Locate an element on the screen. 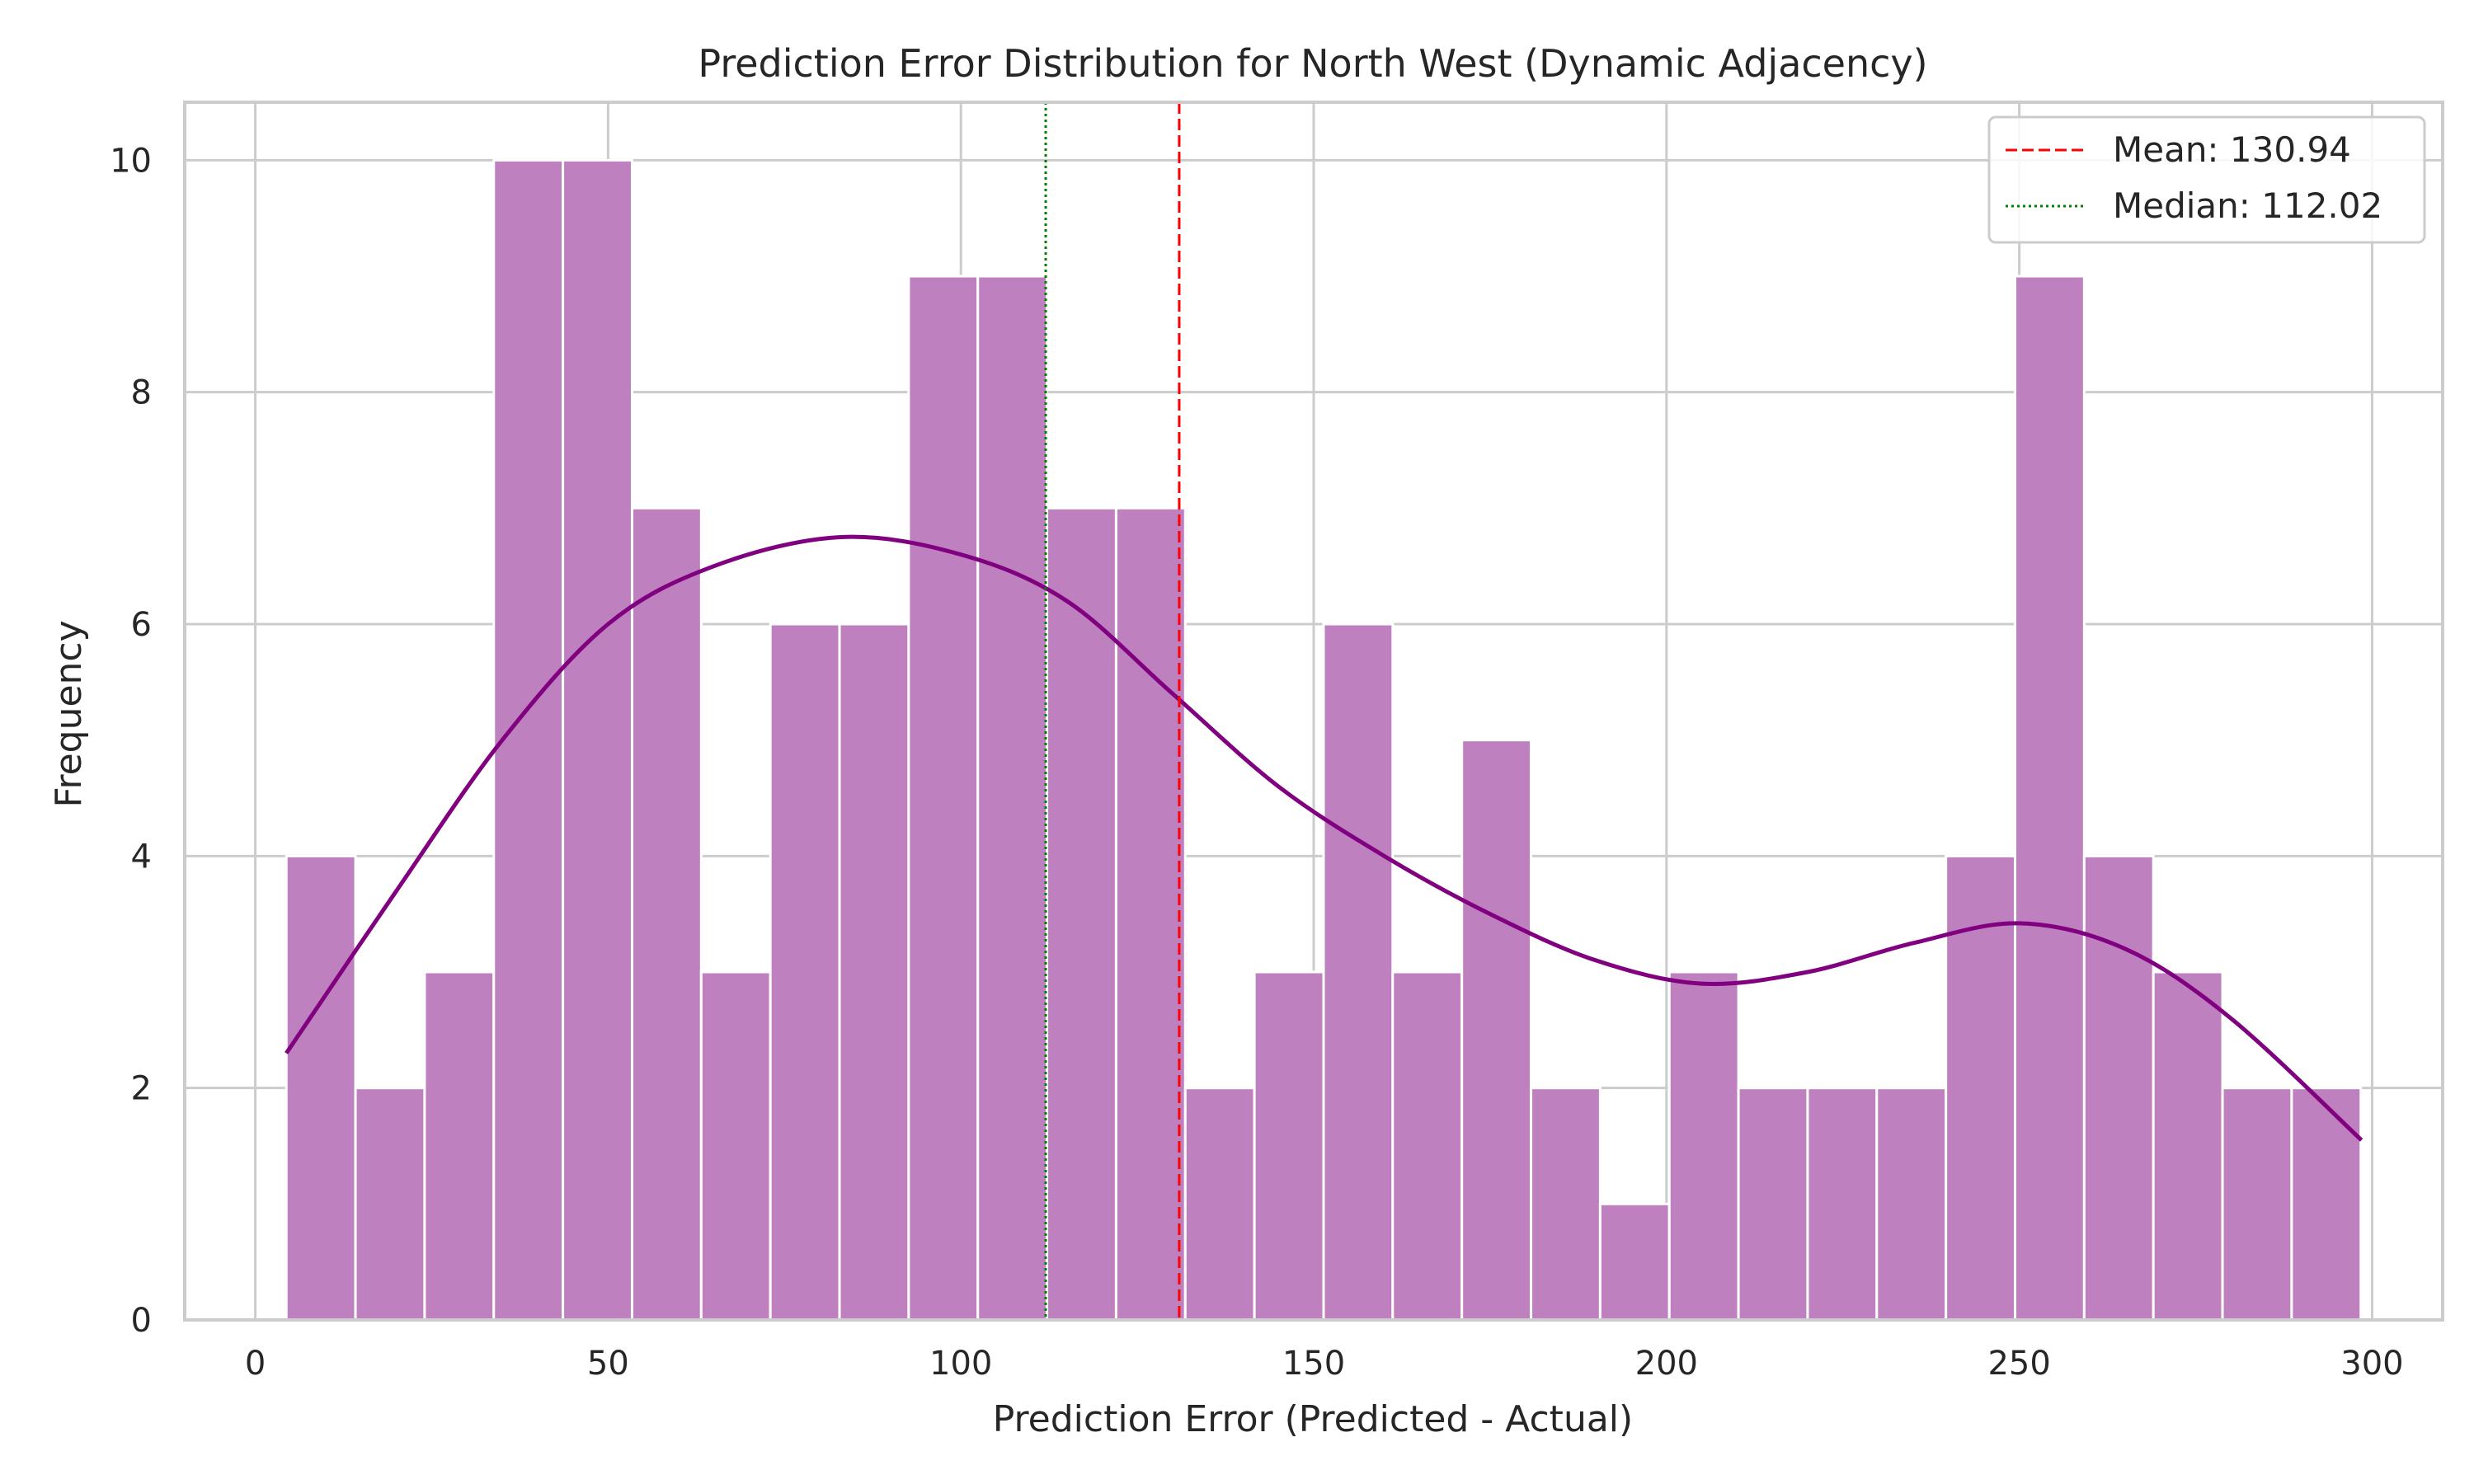 This screenshot has width=2474, height=1484. x-tick-label: 150 is located at coordinates (1313, 1364).